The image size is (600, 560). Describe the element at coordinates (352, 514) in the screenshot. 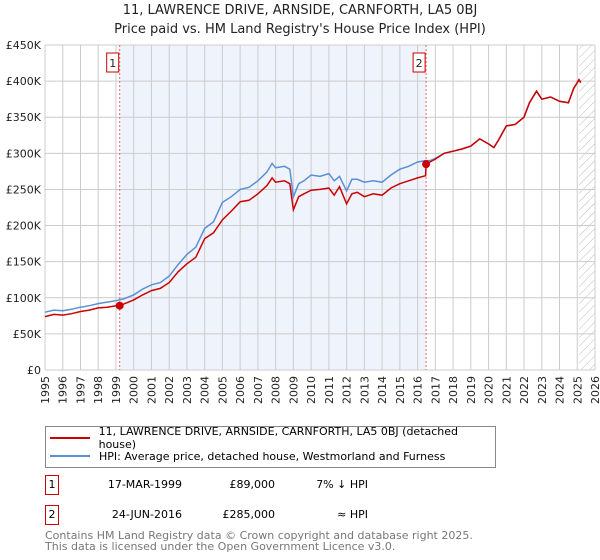

I see `sale-hpi-relation: ≈ HPI` at that location.